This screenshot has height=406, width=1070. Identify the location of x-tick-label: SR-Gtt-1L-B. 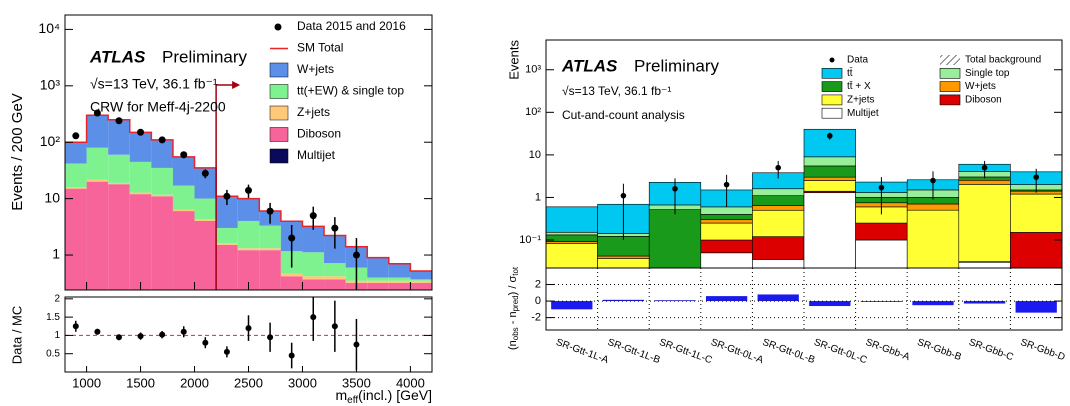
(634, 351).